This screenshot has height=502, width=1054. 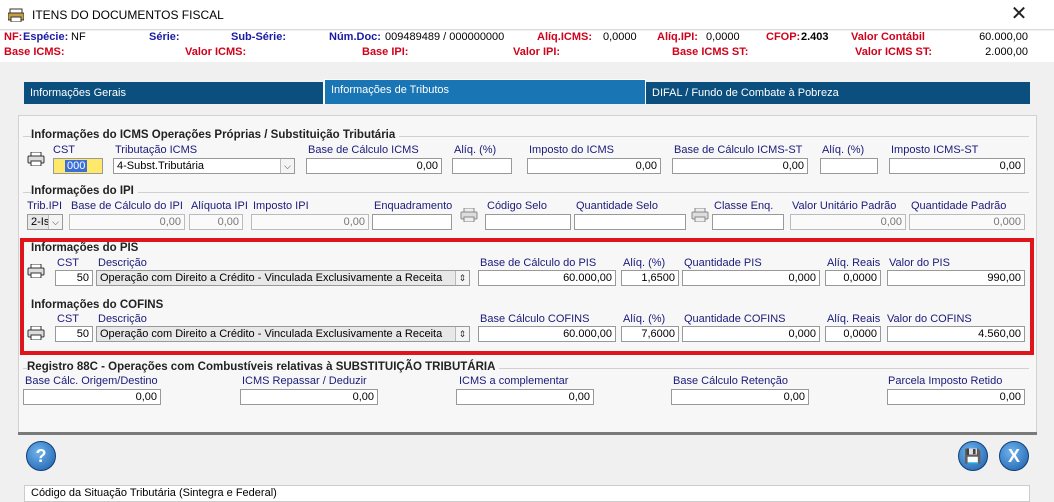 I want to click on close-icon: ✕, so click(x=1019, y=14).